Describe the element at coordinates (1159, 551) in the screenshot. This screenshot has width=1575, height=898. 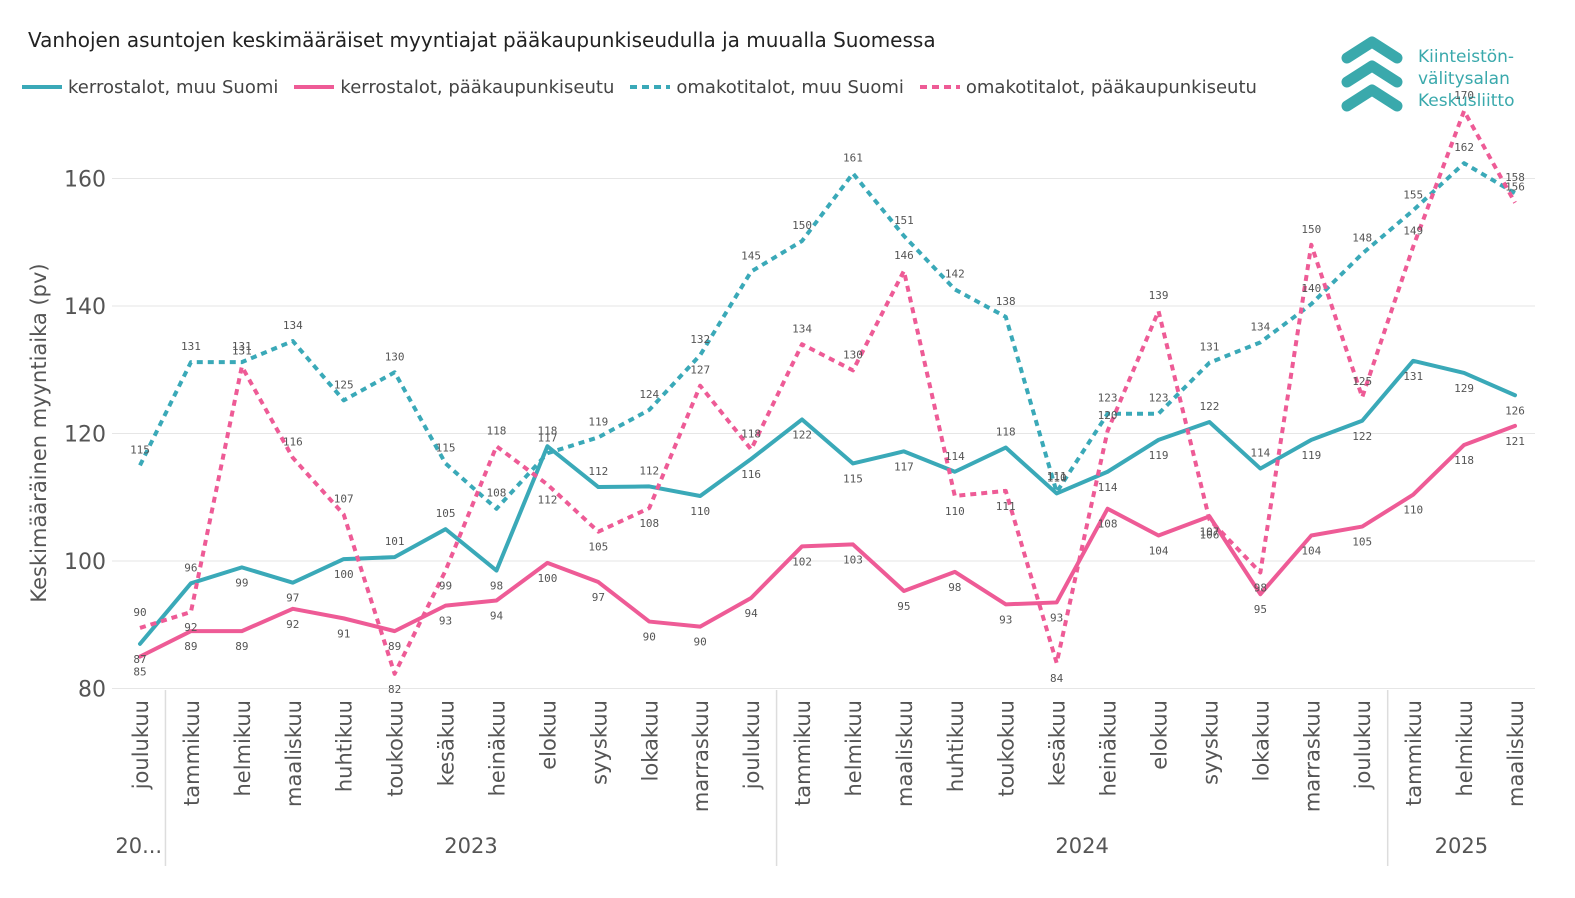
I see `data-label: 104` at that location.